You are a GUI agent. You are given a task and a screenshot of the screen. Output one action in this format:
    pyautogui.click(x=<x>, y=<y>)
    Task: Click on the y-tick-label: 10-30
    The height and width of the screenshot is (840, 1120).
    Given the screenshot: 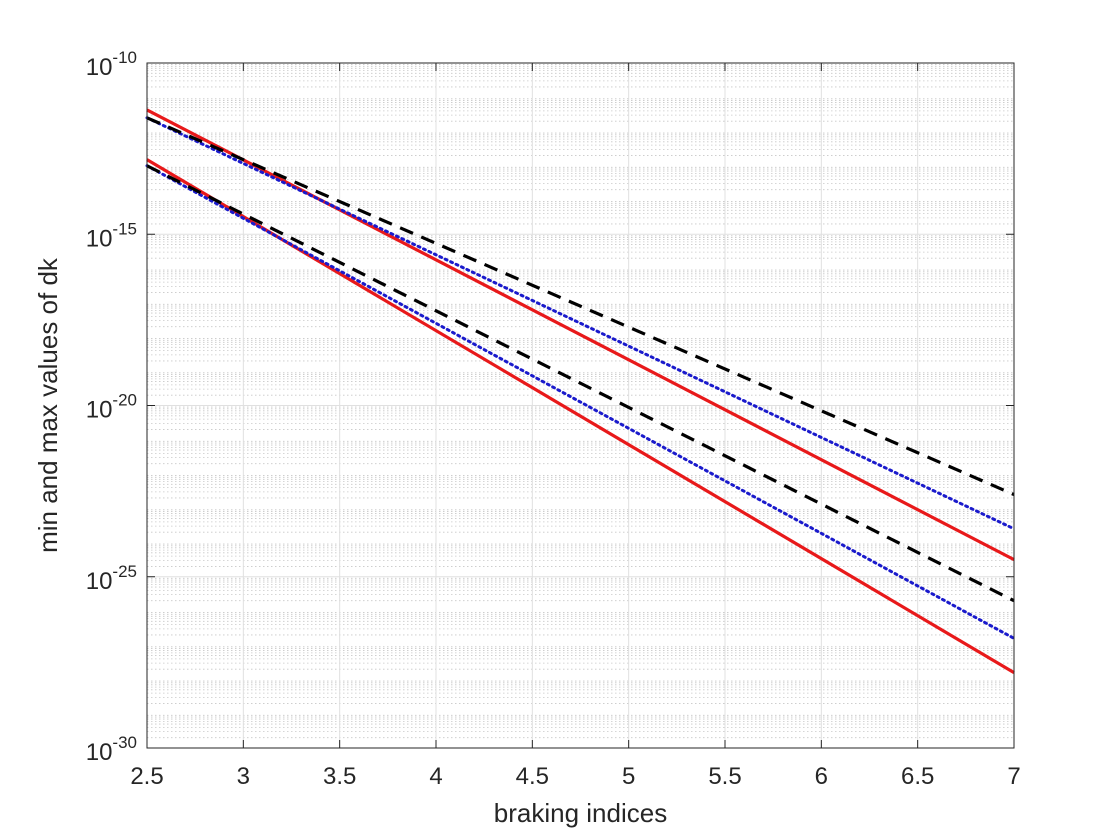 What is the action you would take?
    pyautogui.click(x=111, y=749)
    